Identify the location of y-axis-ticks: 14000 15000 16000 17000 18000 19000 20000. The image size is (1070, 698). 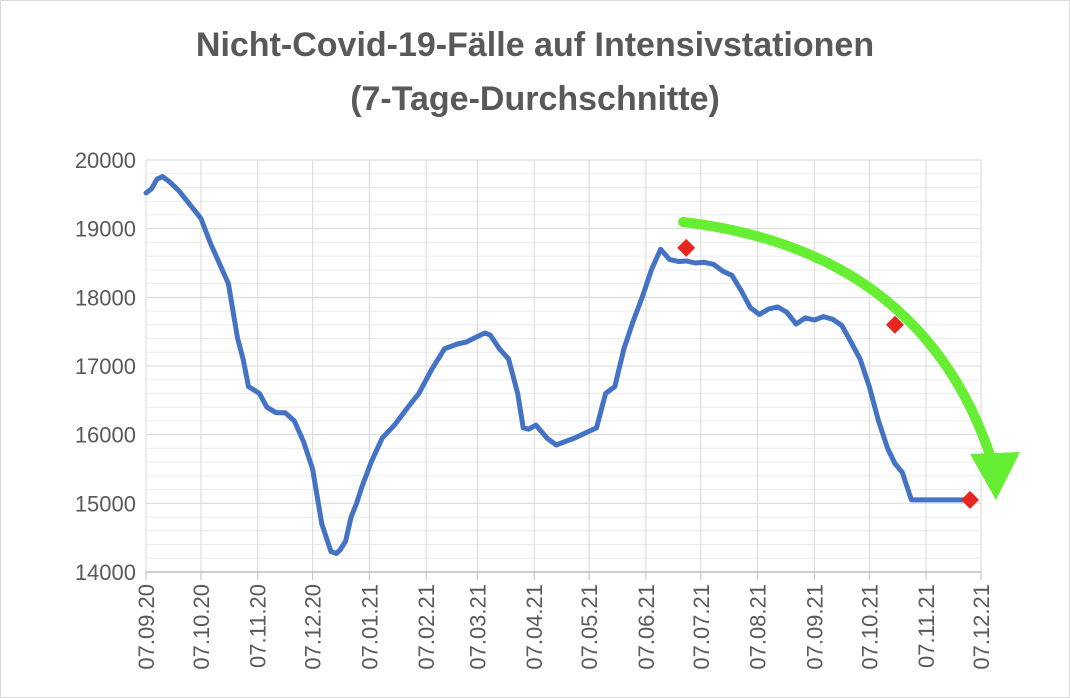
(105, 366).